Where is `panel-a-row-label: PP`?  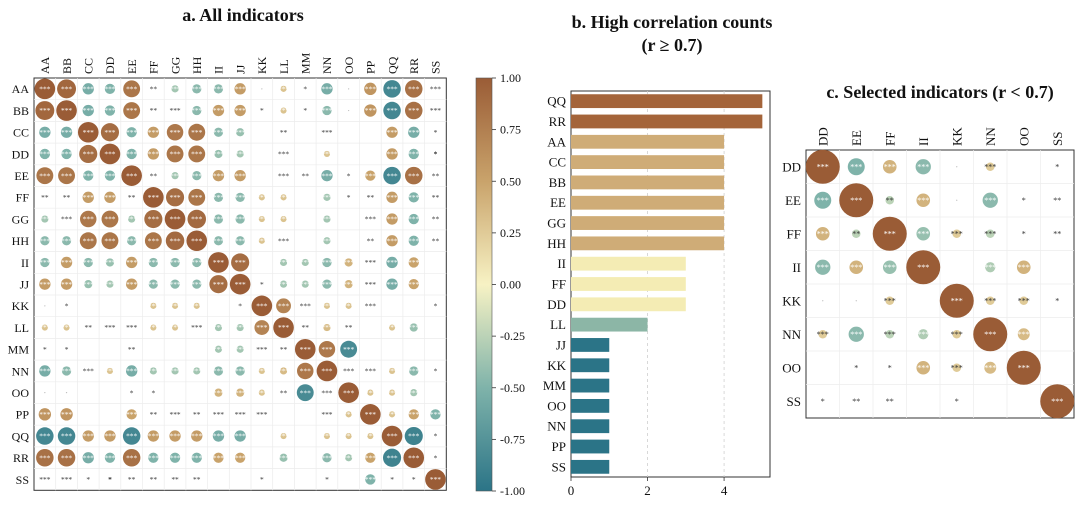
panel-a-row-label: PP is located at coordinates (23, 415).